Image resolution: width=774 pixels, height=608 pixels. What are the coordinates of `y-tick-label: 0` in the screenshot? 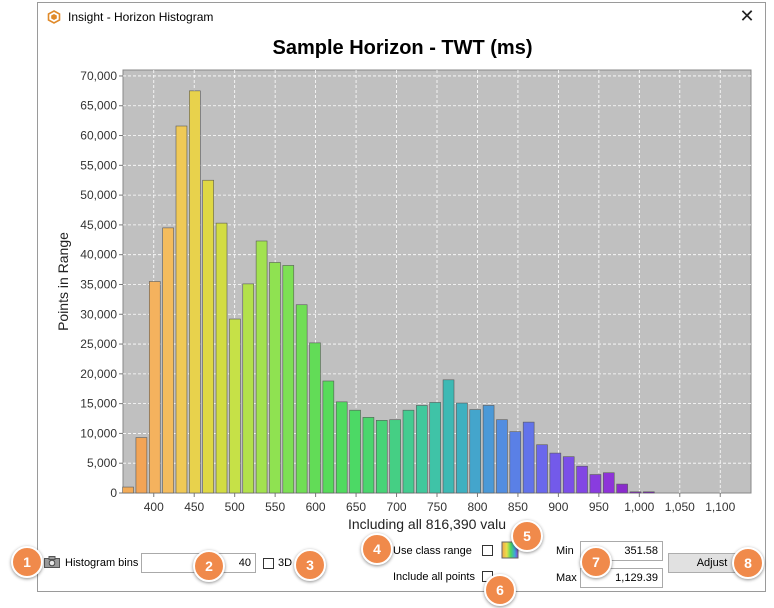 It's located at (113, 493).